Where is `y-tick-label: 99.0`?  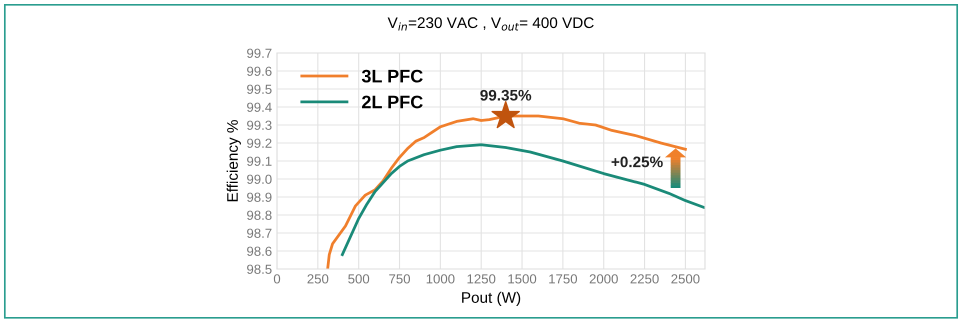 y-tick-label: 99.0 is located at coordinates (259, 179).